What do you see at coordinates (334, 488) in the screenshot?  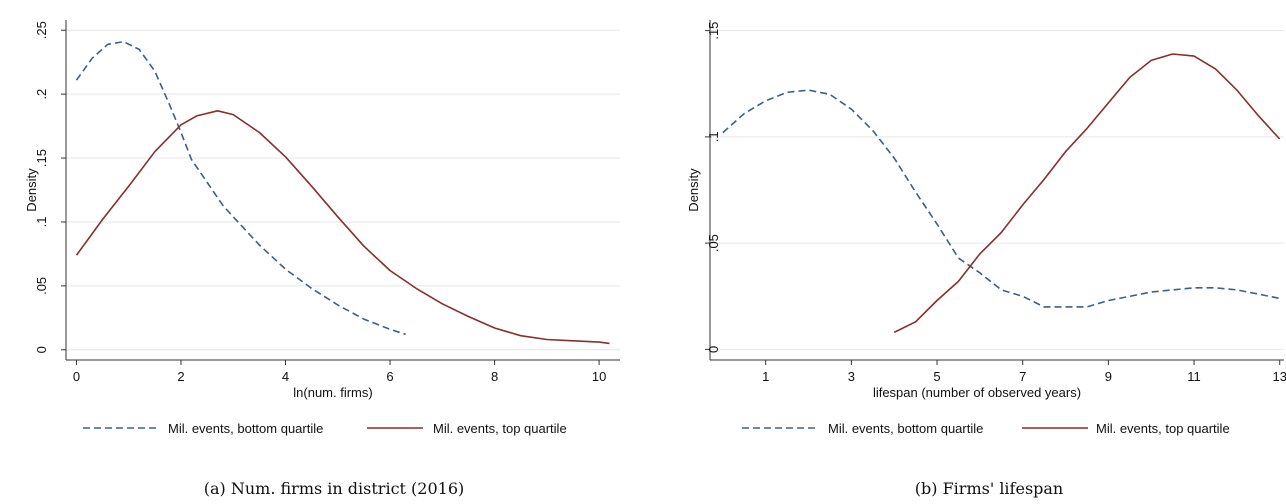 I see `chart-caption: (a) Num. firms in district (2016)` at bounding box center [334, 488].